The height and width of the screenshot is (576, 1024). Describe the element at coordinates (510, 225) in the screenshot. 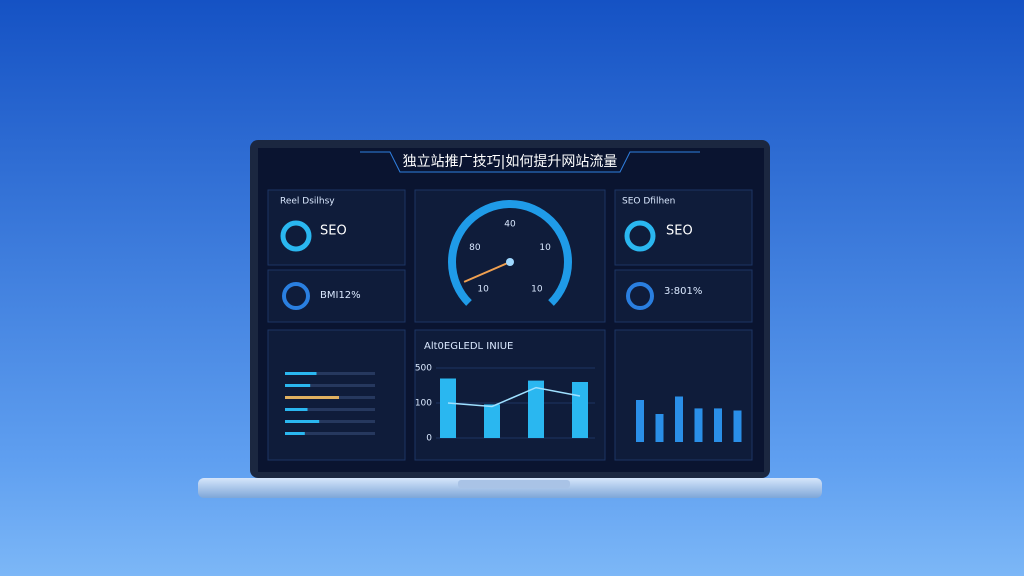

I see `gauge-label: 40` at that location.